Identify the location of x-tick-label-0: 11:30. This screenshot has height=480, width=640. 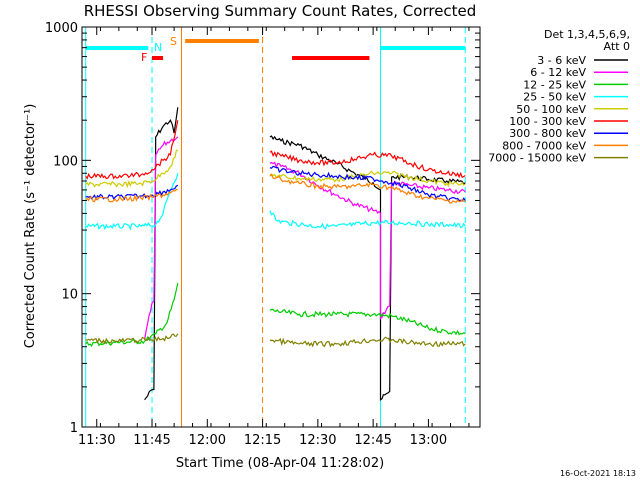
(96, 440).